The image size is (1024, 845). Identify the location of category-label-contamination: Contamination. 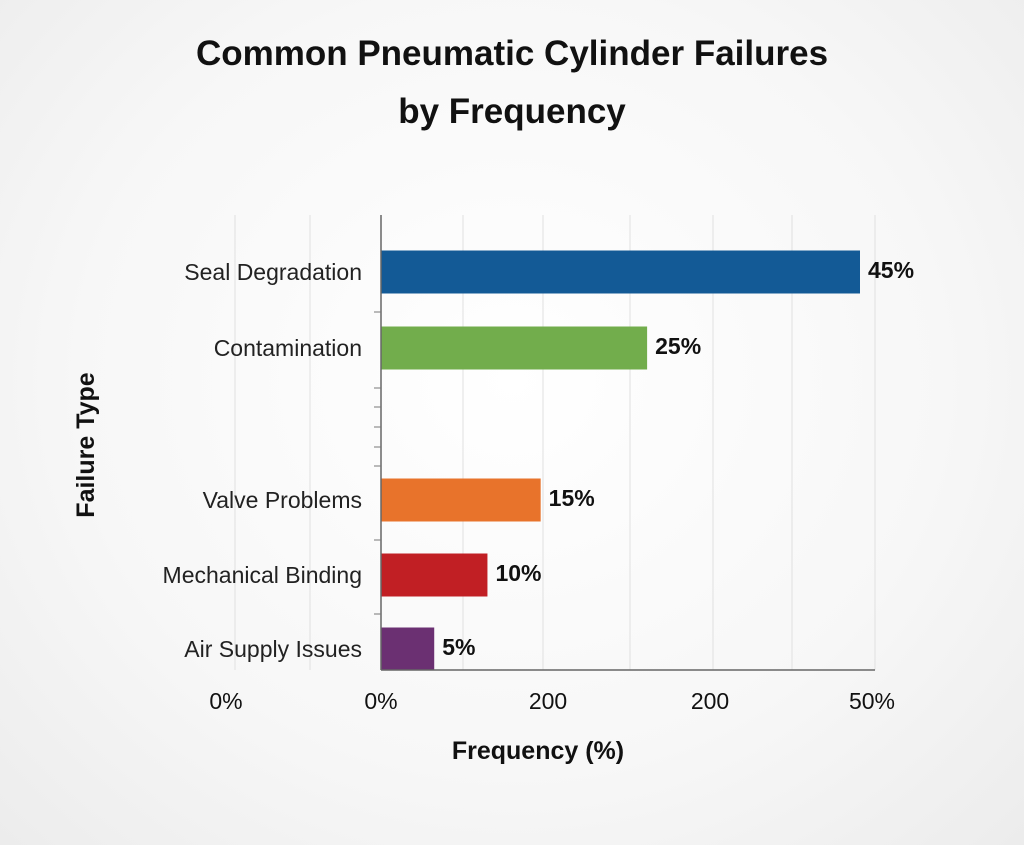
(288, 348).